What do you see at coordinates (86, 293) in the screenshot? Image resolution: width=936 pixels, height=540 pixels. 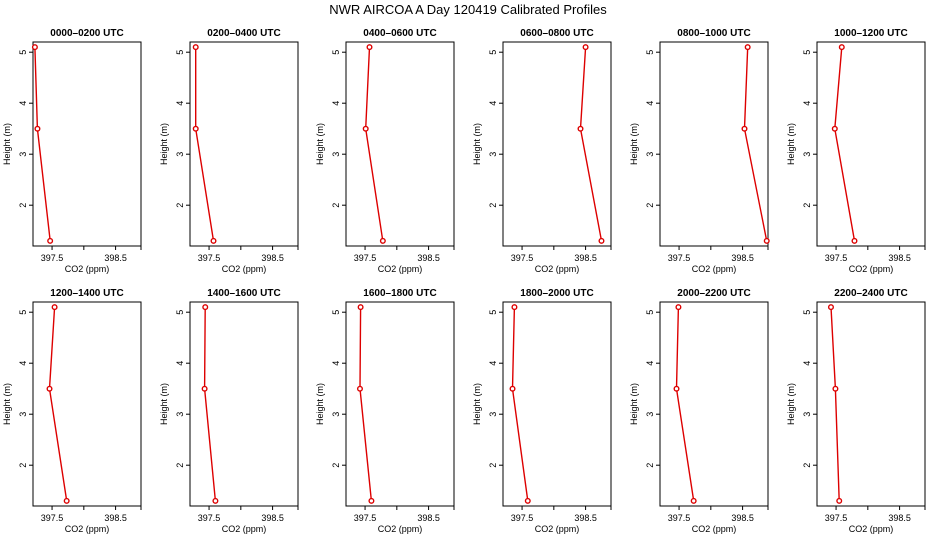 I see `chart-title: 1200–1400 UTC` at bounding box center [86, 293].